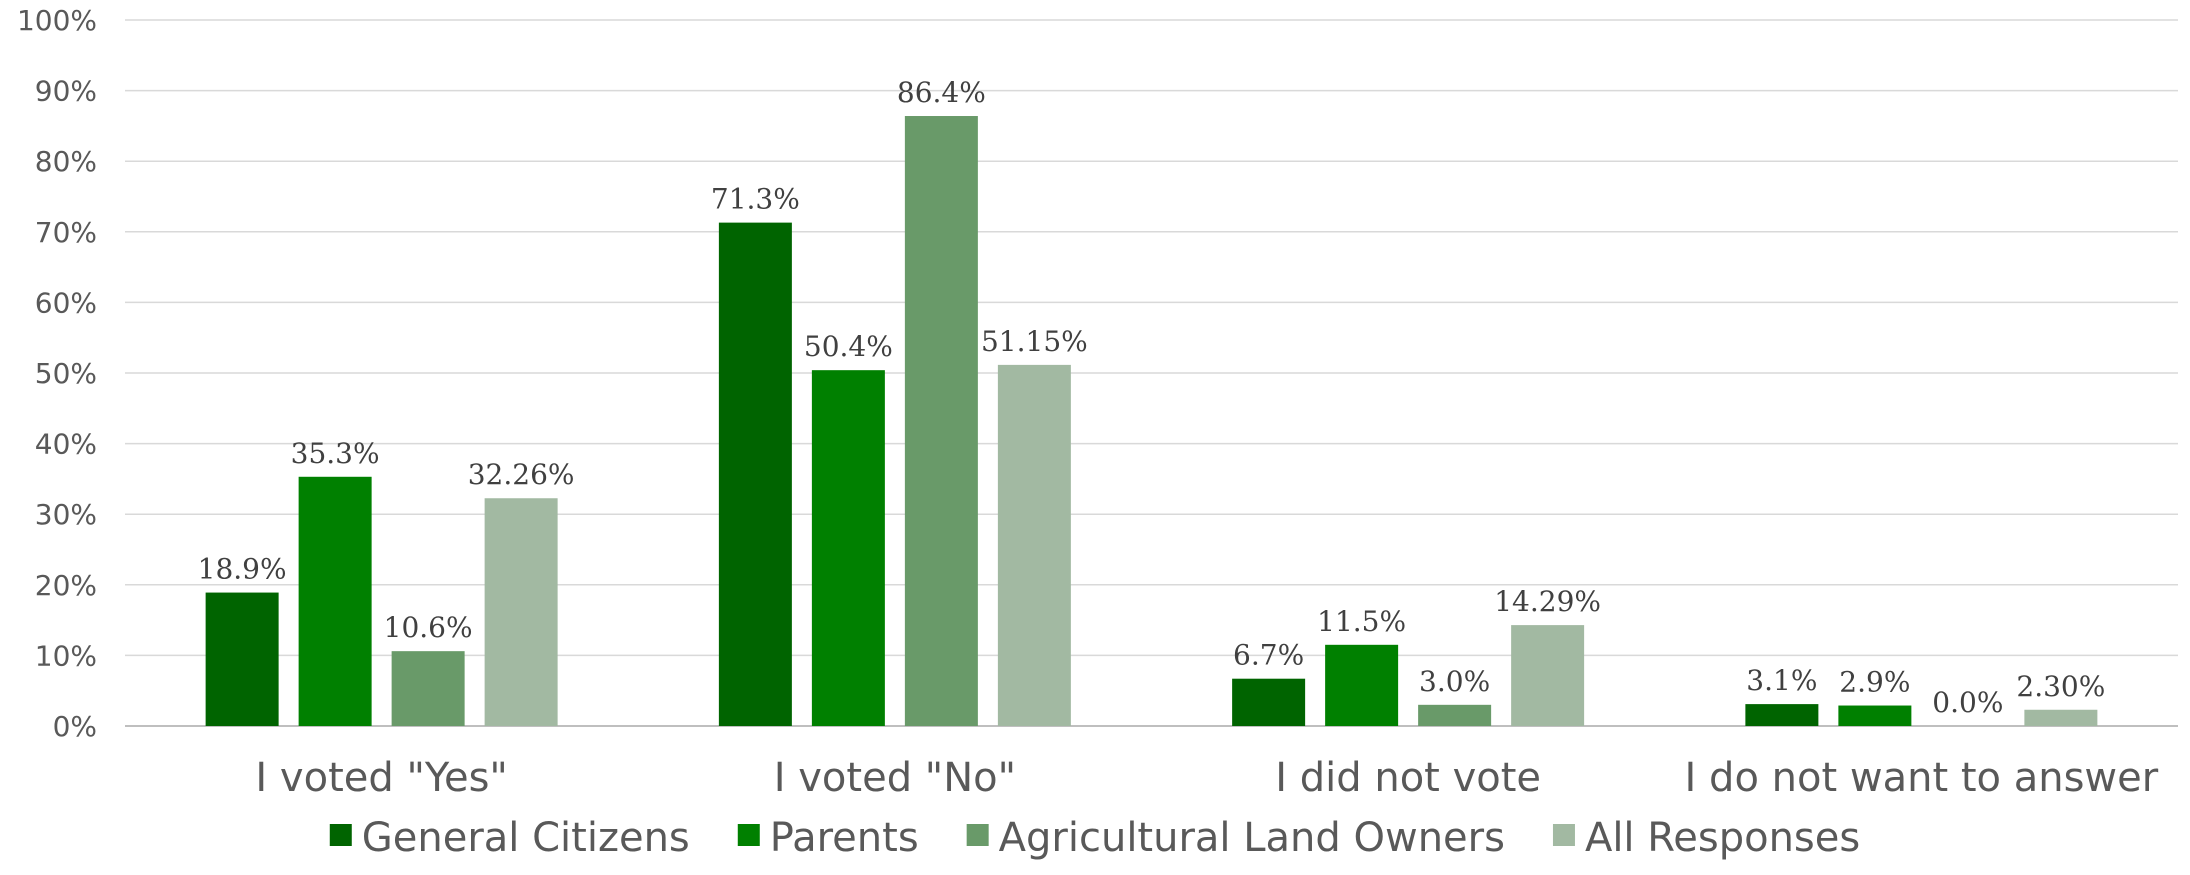  What do you see at coordinates (381, 778) in the screenshot?
I see `x-tick-label: I voted "Yes"` at bounding box center [381, 778].